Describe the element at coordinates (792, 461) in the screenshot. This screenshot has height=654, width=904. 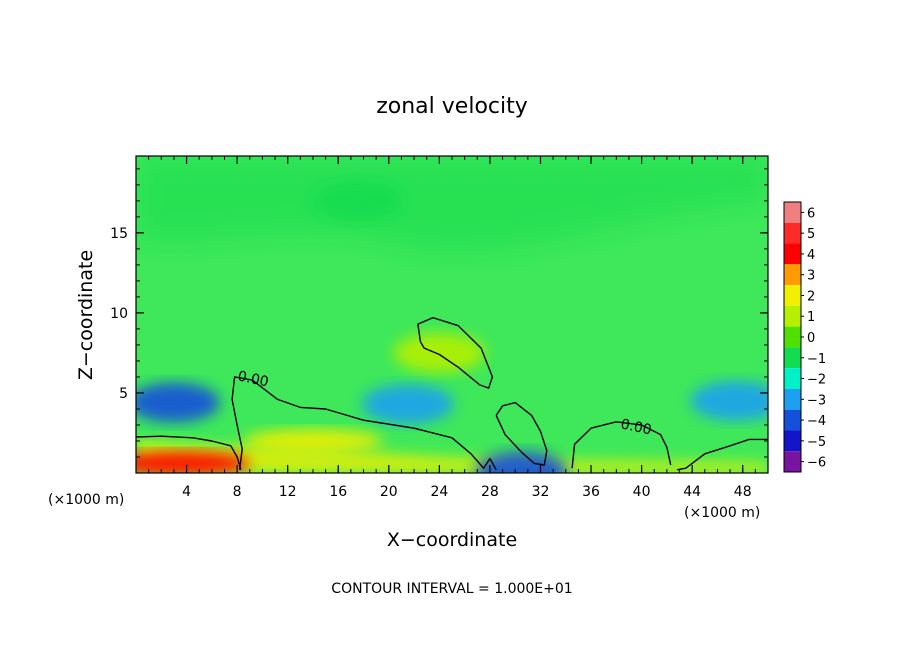
I see `colorbar-swatch--6` at that location.